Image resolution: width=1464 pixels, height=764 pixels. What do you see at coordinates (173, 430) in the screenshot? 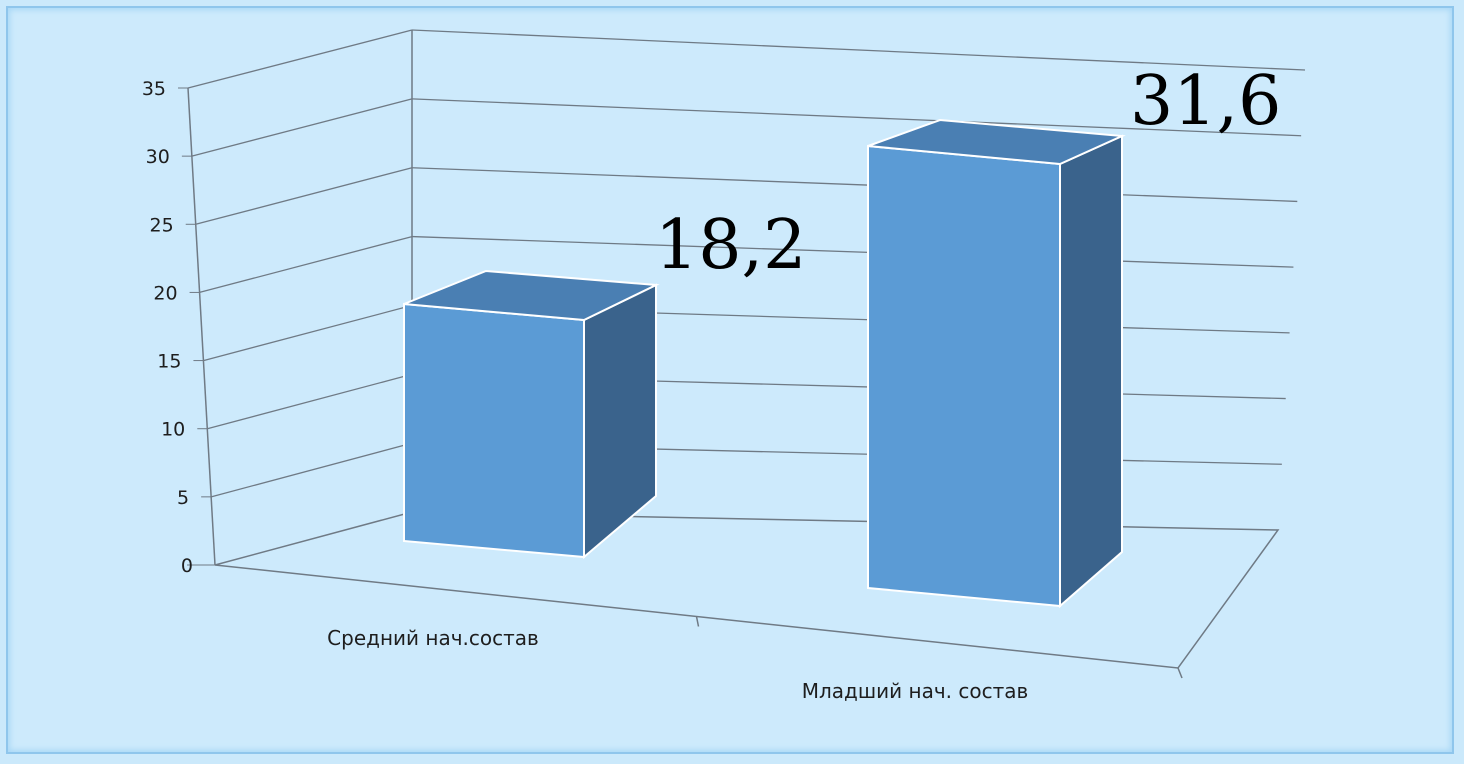
I see `y-tick-label: 10` at bounding box center [173, 430].